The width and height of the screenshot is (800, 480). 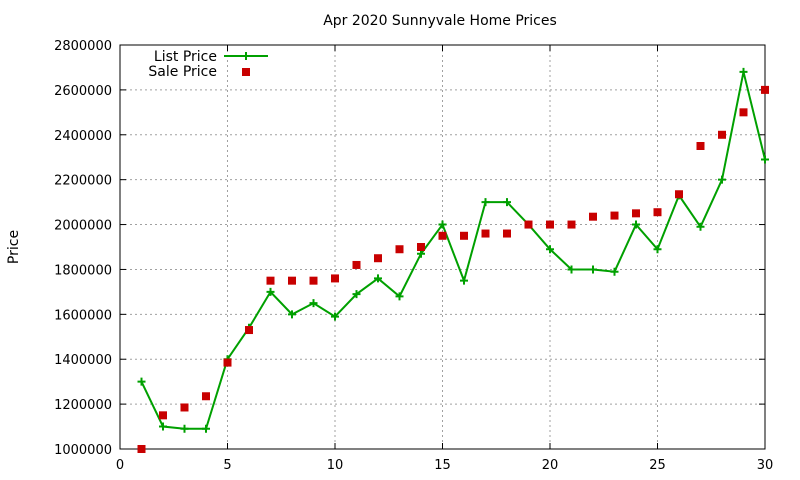 What do you see at coordinates (83, 450) in the screenshot?
I see `y-tick-label: 1000000` at bounding box center [83, 450].